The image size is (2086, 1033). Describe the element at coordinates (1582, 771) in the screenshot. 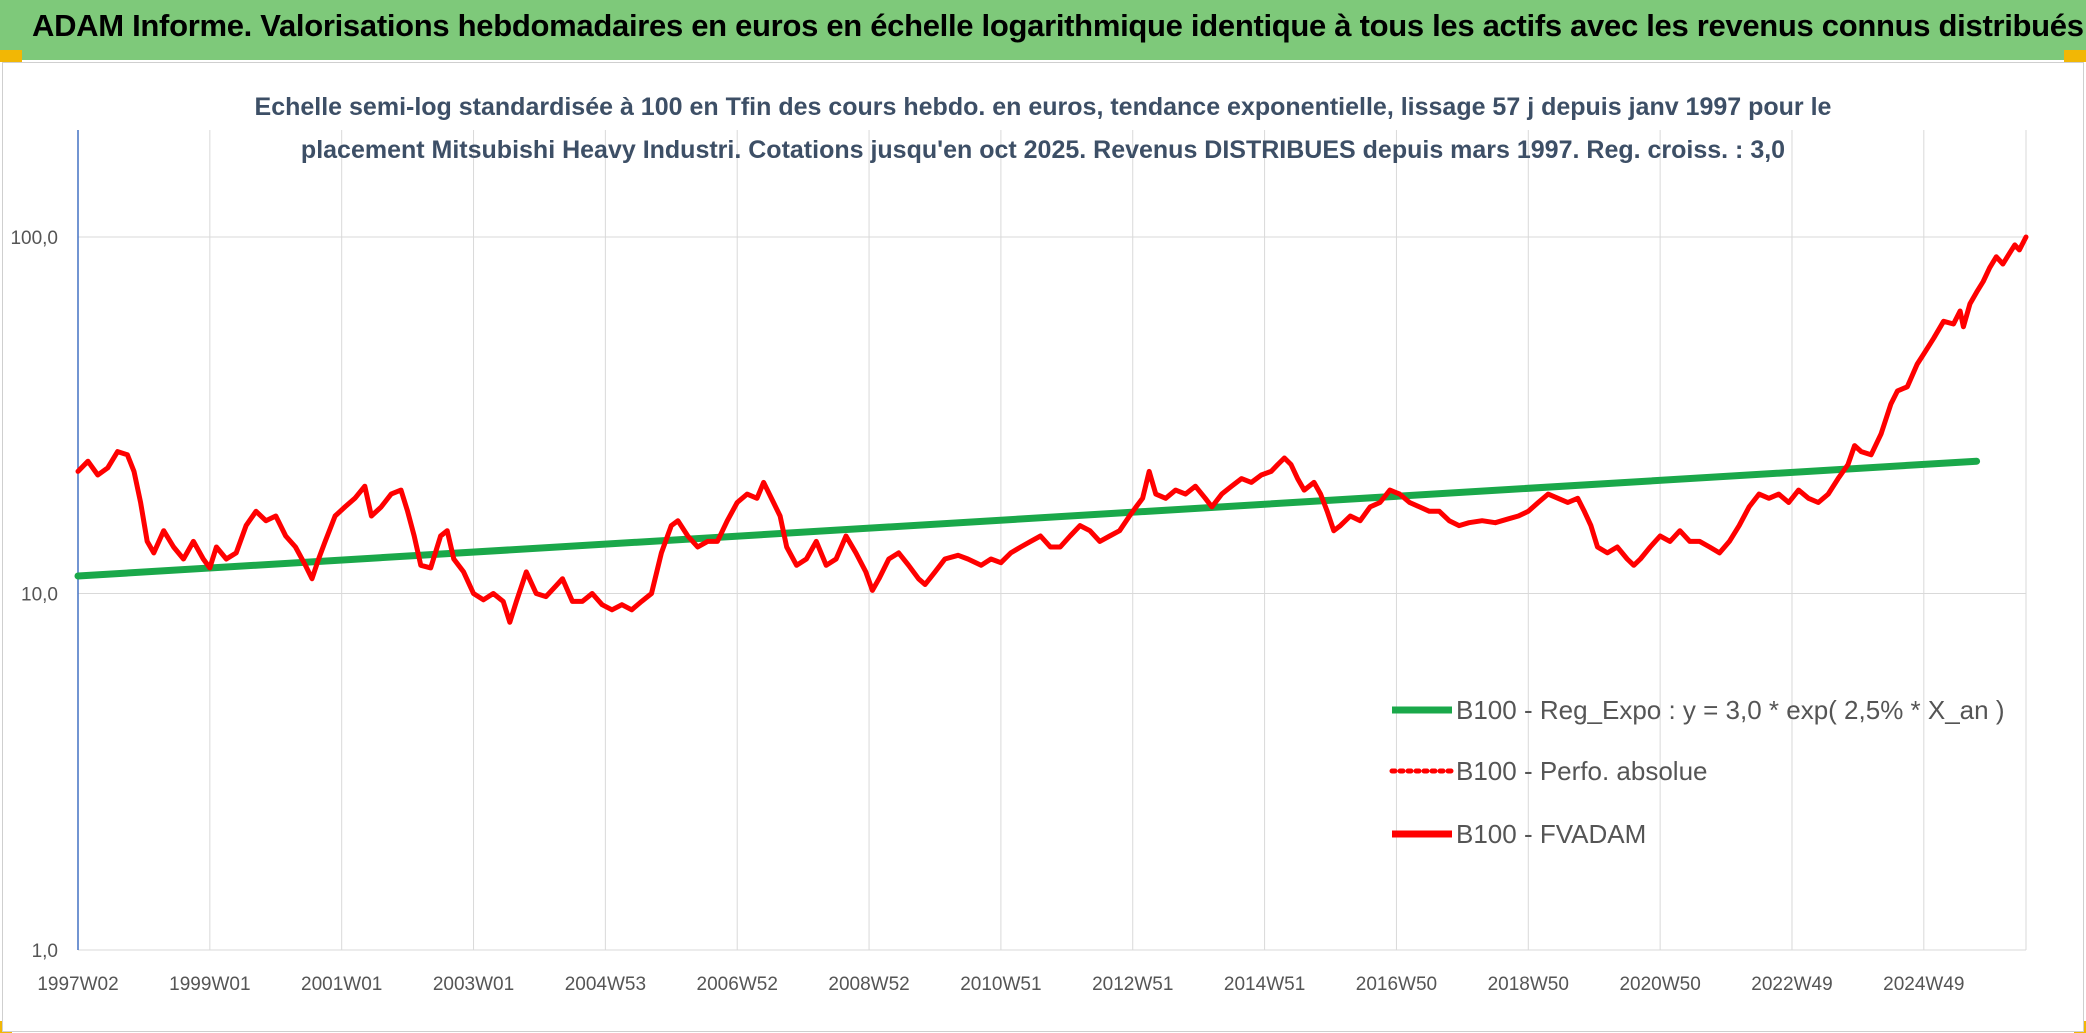

I see `legend-label: B100 - Perfo. absolue` at that location.